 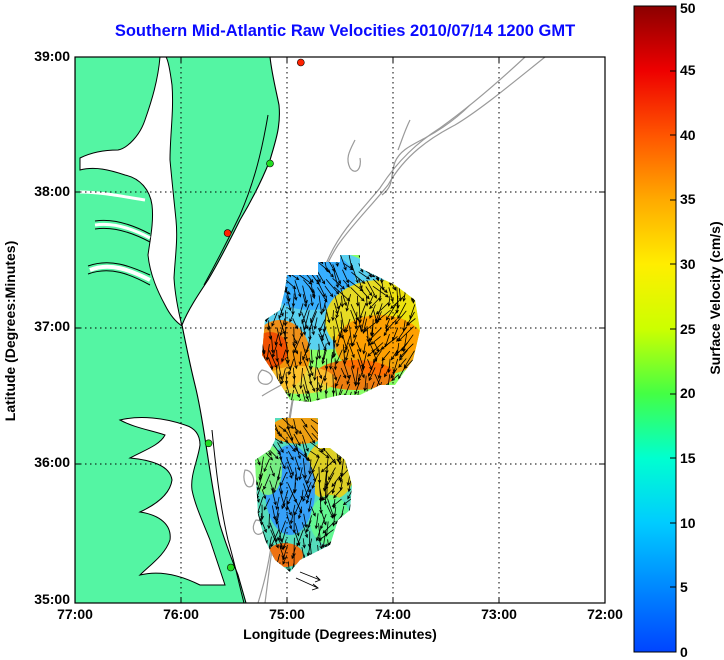 I want to click on colorbar-tick-label: 40, so click(x=688, y=135).